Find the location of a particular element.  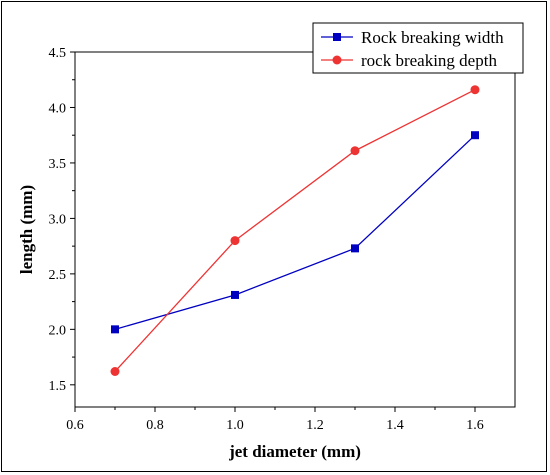

y-tick-label: 1.5 is located at coordinates (58, 386).